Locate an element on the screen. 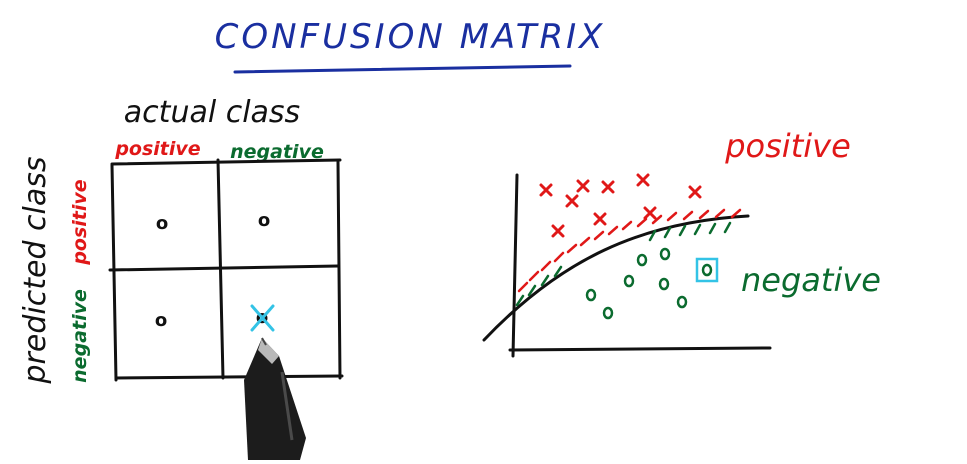  pen-cursor is located at coordinates (275, 398).